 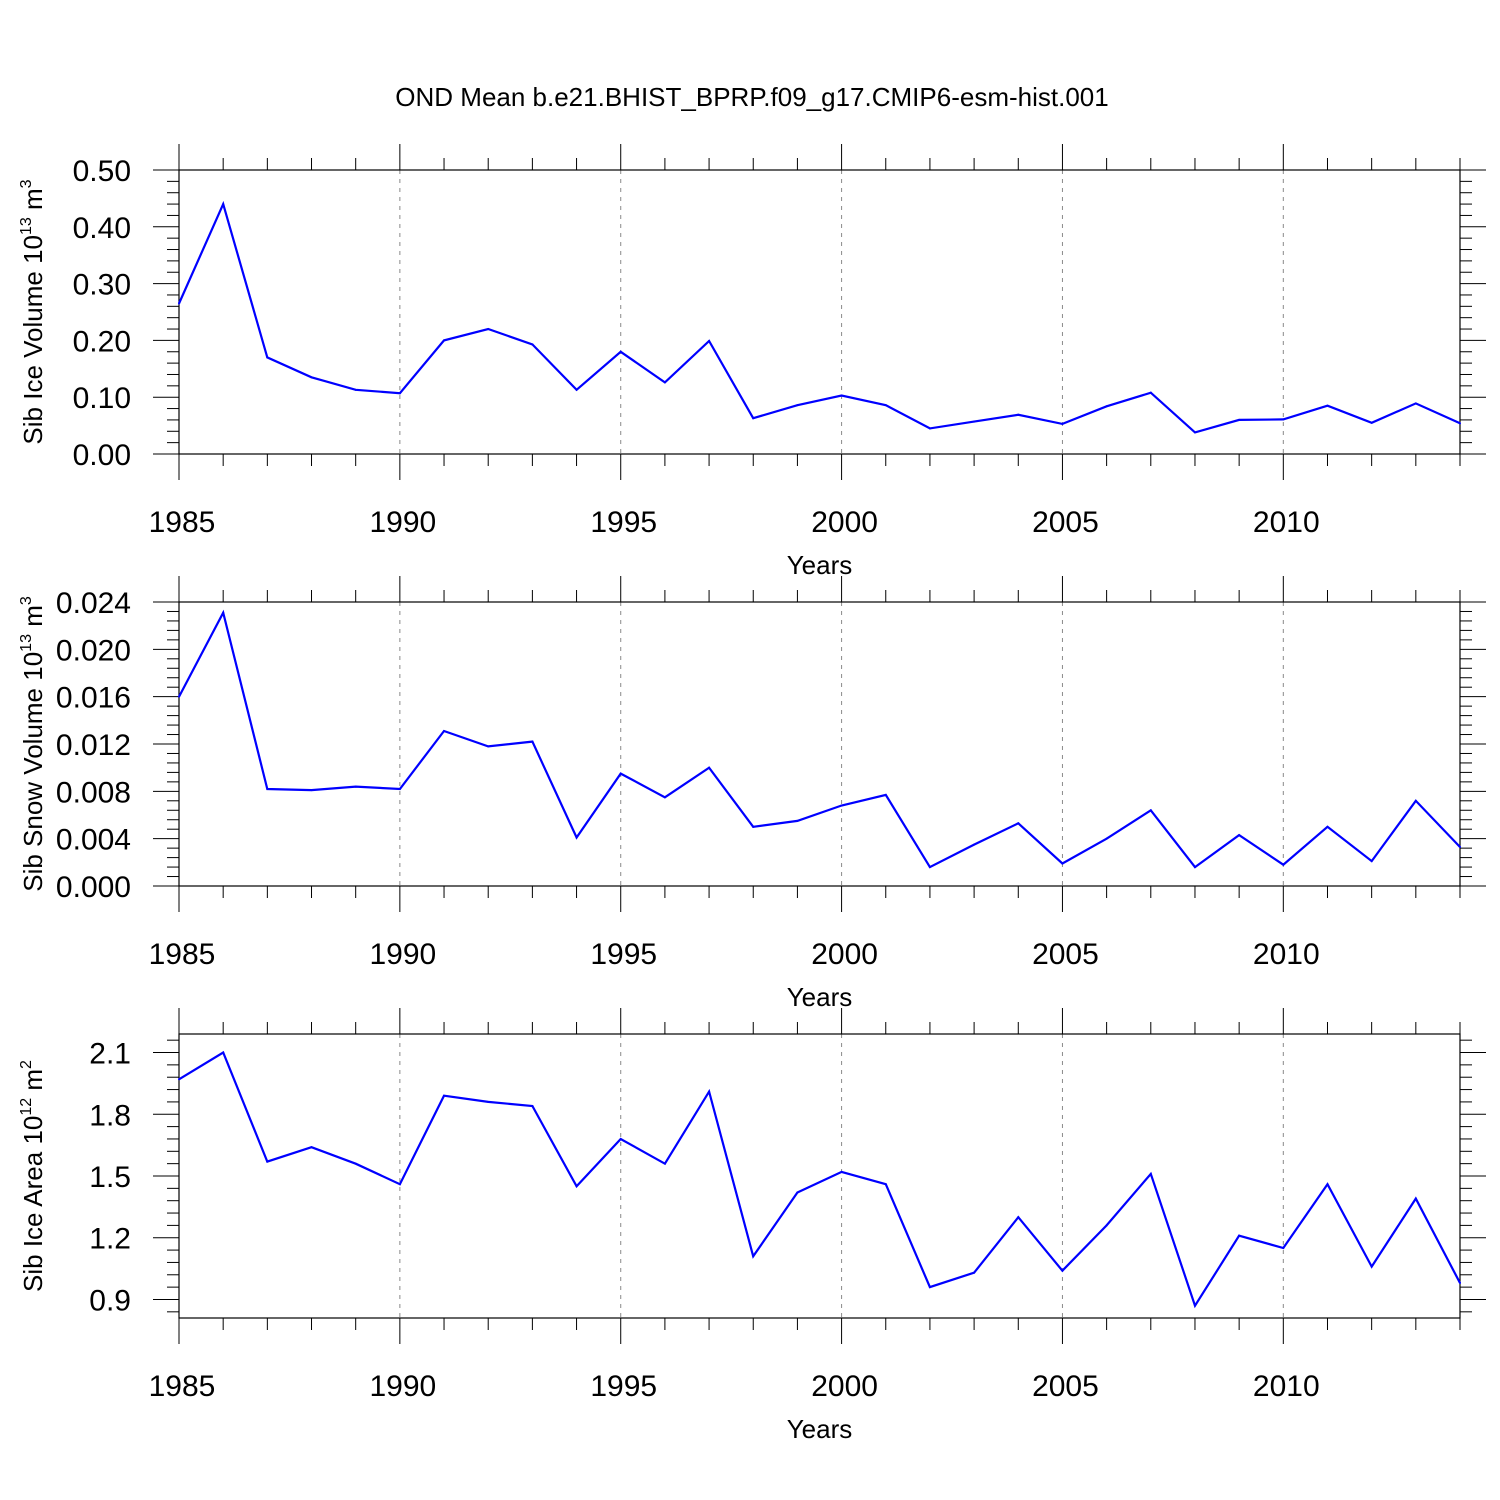 What do you see at coordinates (26, 643) in the screenshot?
I see `y-axis-label-exp: 13` at bounding box center [26, 643].